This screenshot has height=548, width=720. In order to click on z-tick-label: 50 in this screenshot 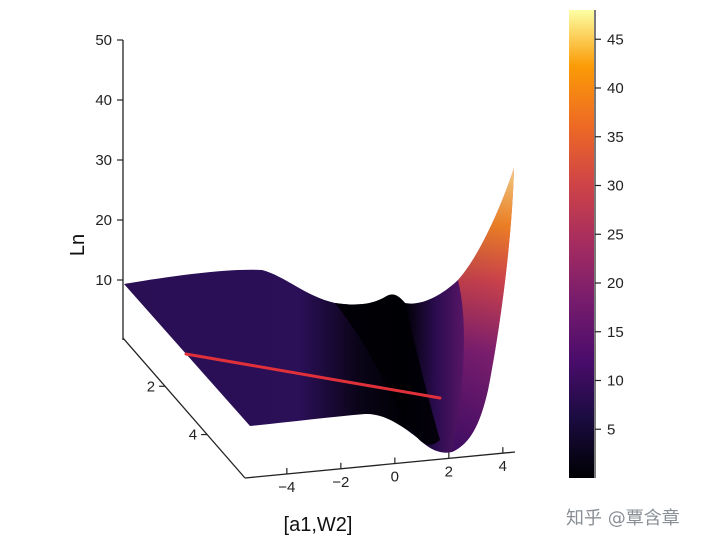, I will do `click(103, 40)`.